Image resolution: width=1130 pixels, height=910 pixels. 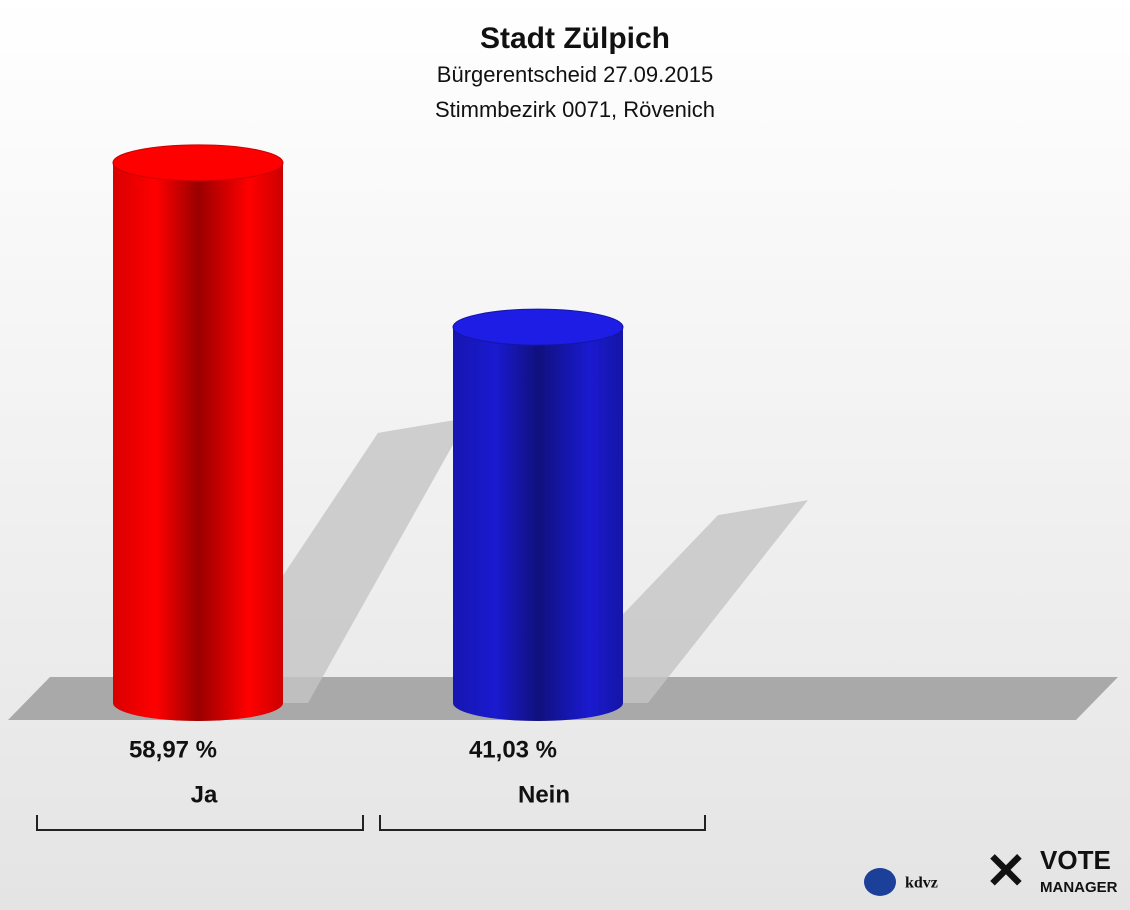 What do you see at coordinates (544, 794) in the screenshot?
I see `x-tick-label: Nein` at bounding box center [544, 794].